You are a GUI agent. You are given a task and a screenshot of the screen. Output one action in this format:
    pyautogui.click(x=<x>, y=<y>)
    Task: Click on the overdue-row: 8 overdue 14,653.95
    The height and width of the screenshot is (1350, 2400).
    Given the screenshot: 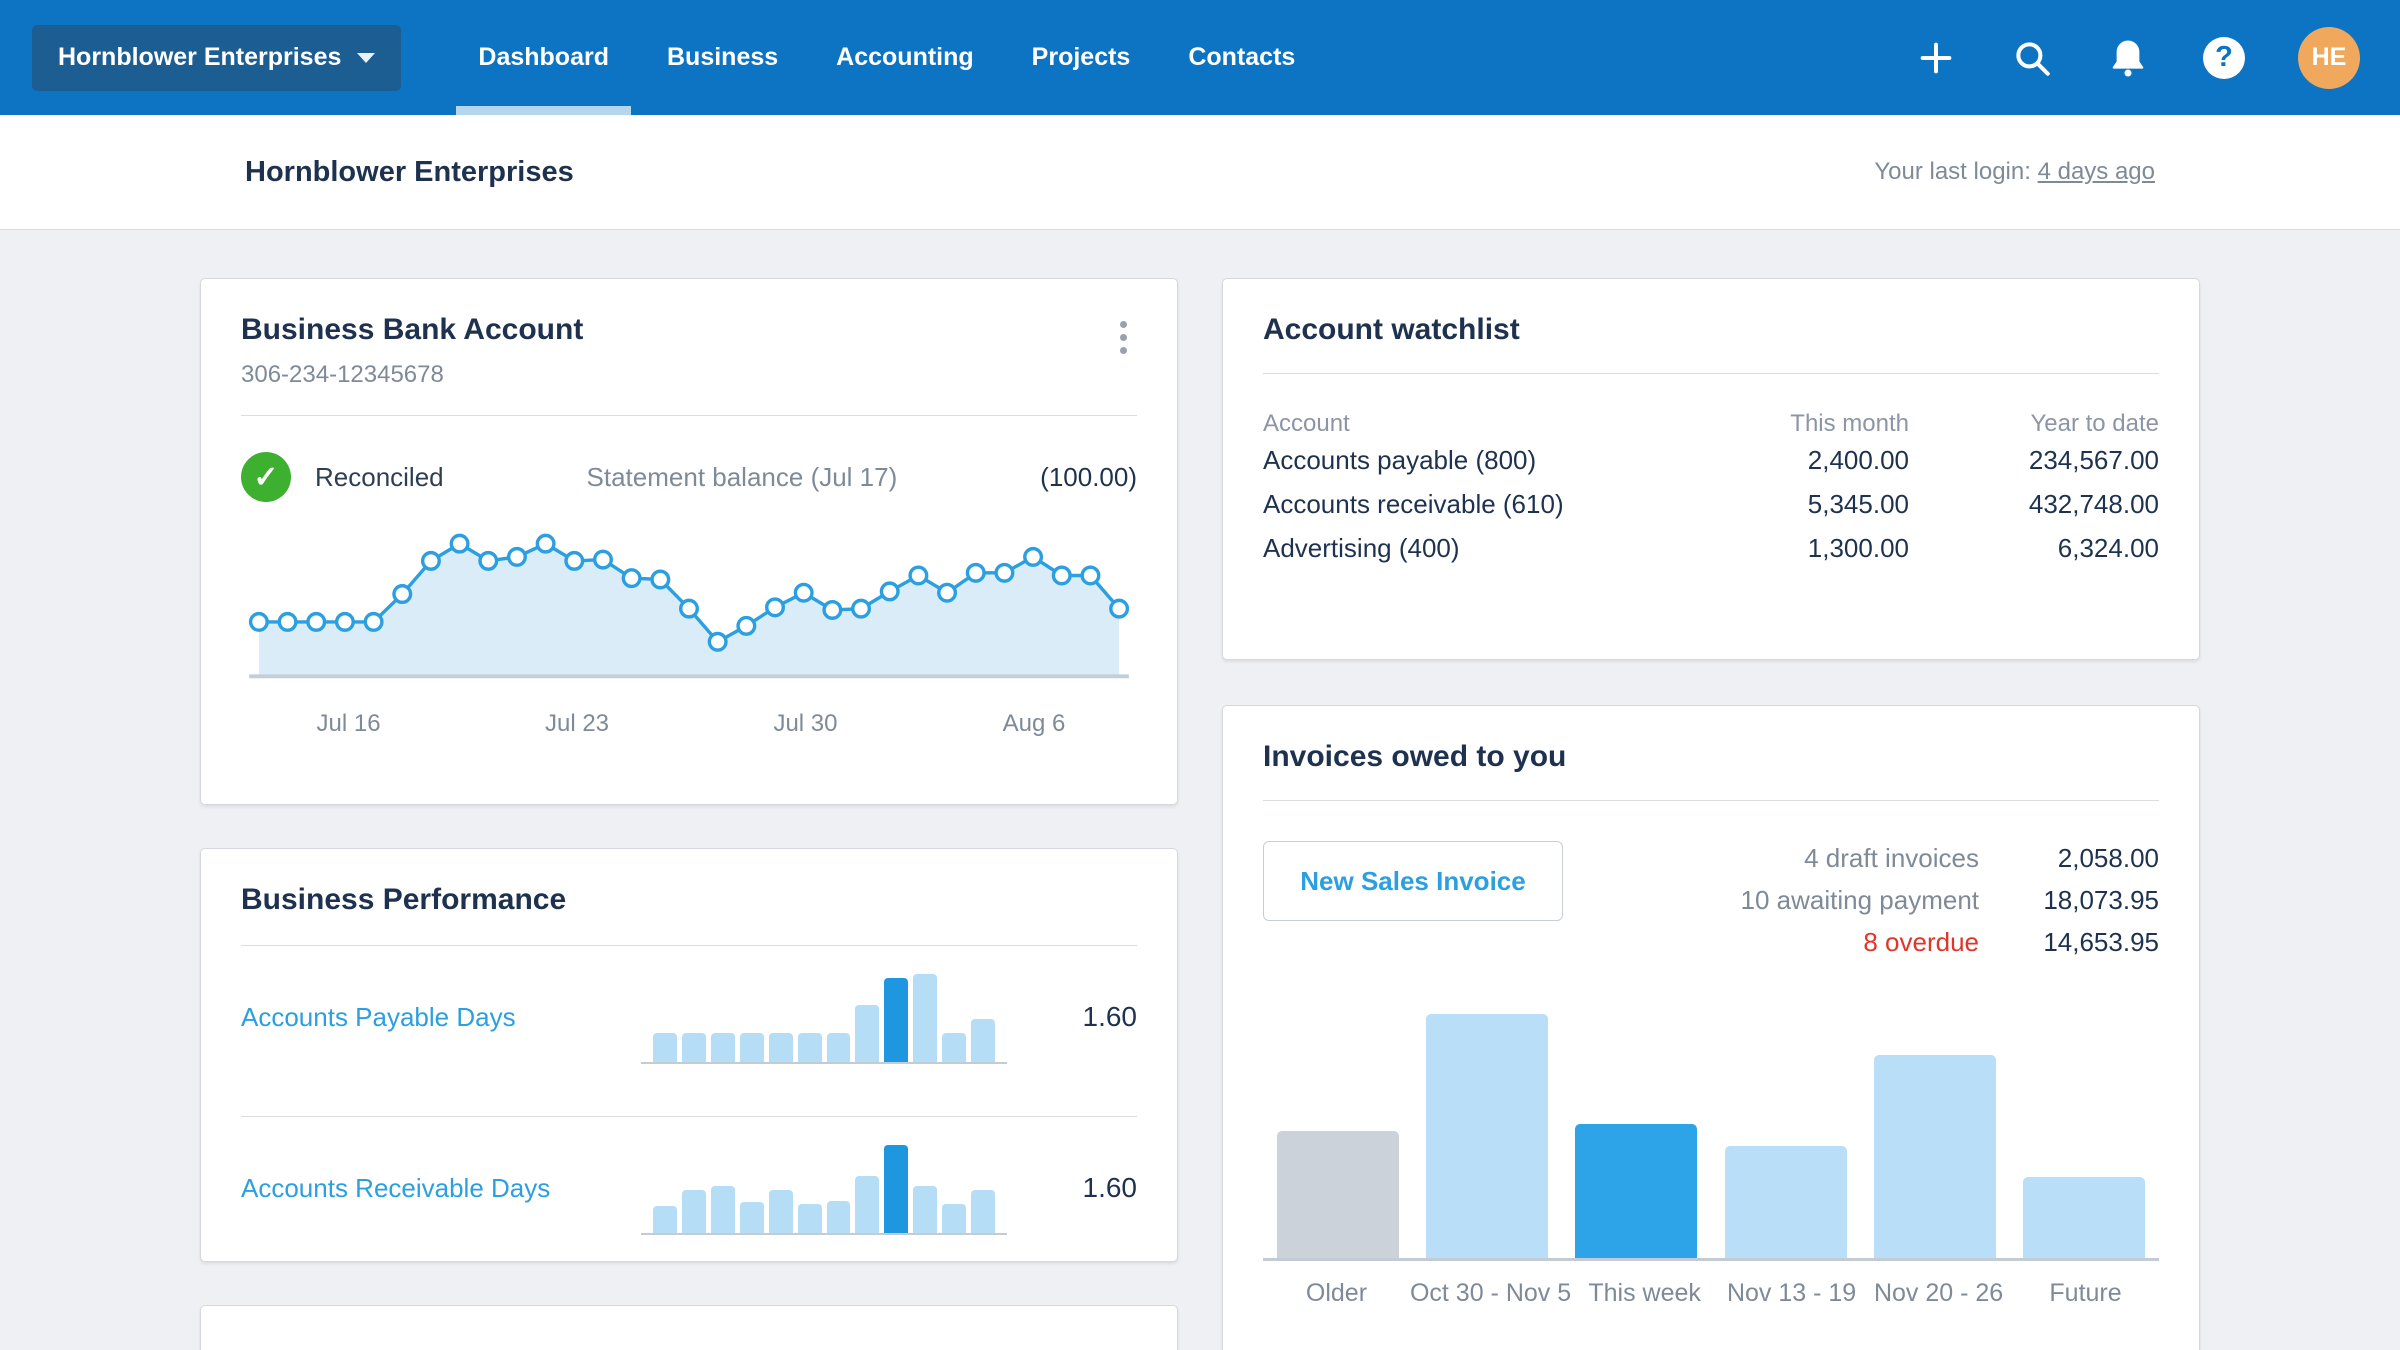 What is the action you would take?
    pyautogui.click(x=1950, y=942)
    